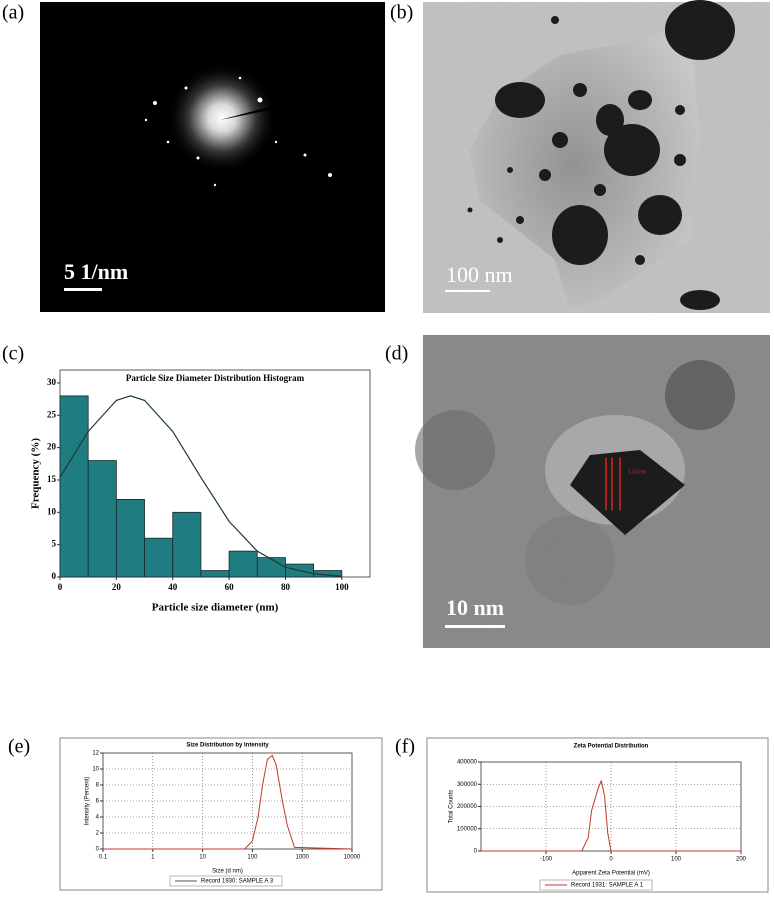  Describe the element at coordinates (200, 486) in the screenshot. I see `fit-curve` at that location.